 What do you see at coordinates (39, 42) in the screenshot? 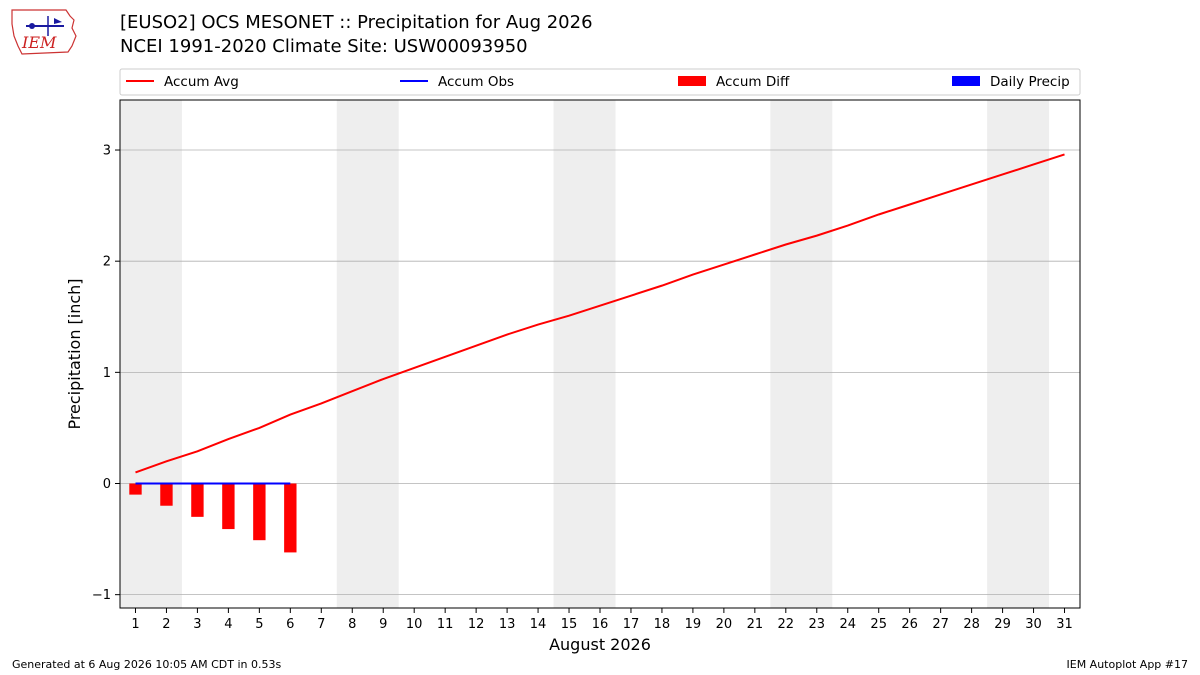
I see `svg-text: IEM` at bounding box center [39, 42].